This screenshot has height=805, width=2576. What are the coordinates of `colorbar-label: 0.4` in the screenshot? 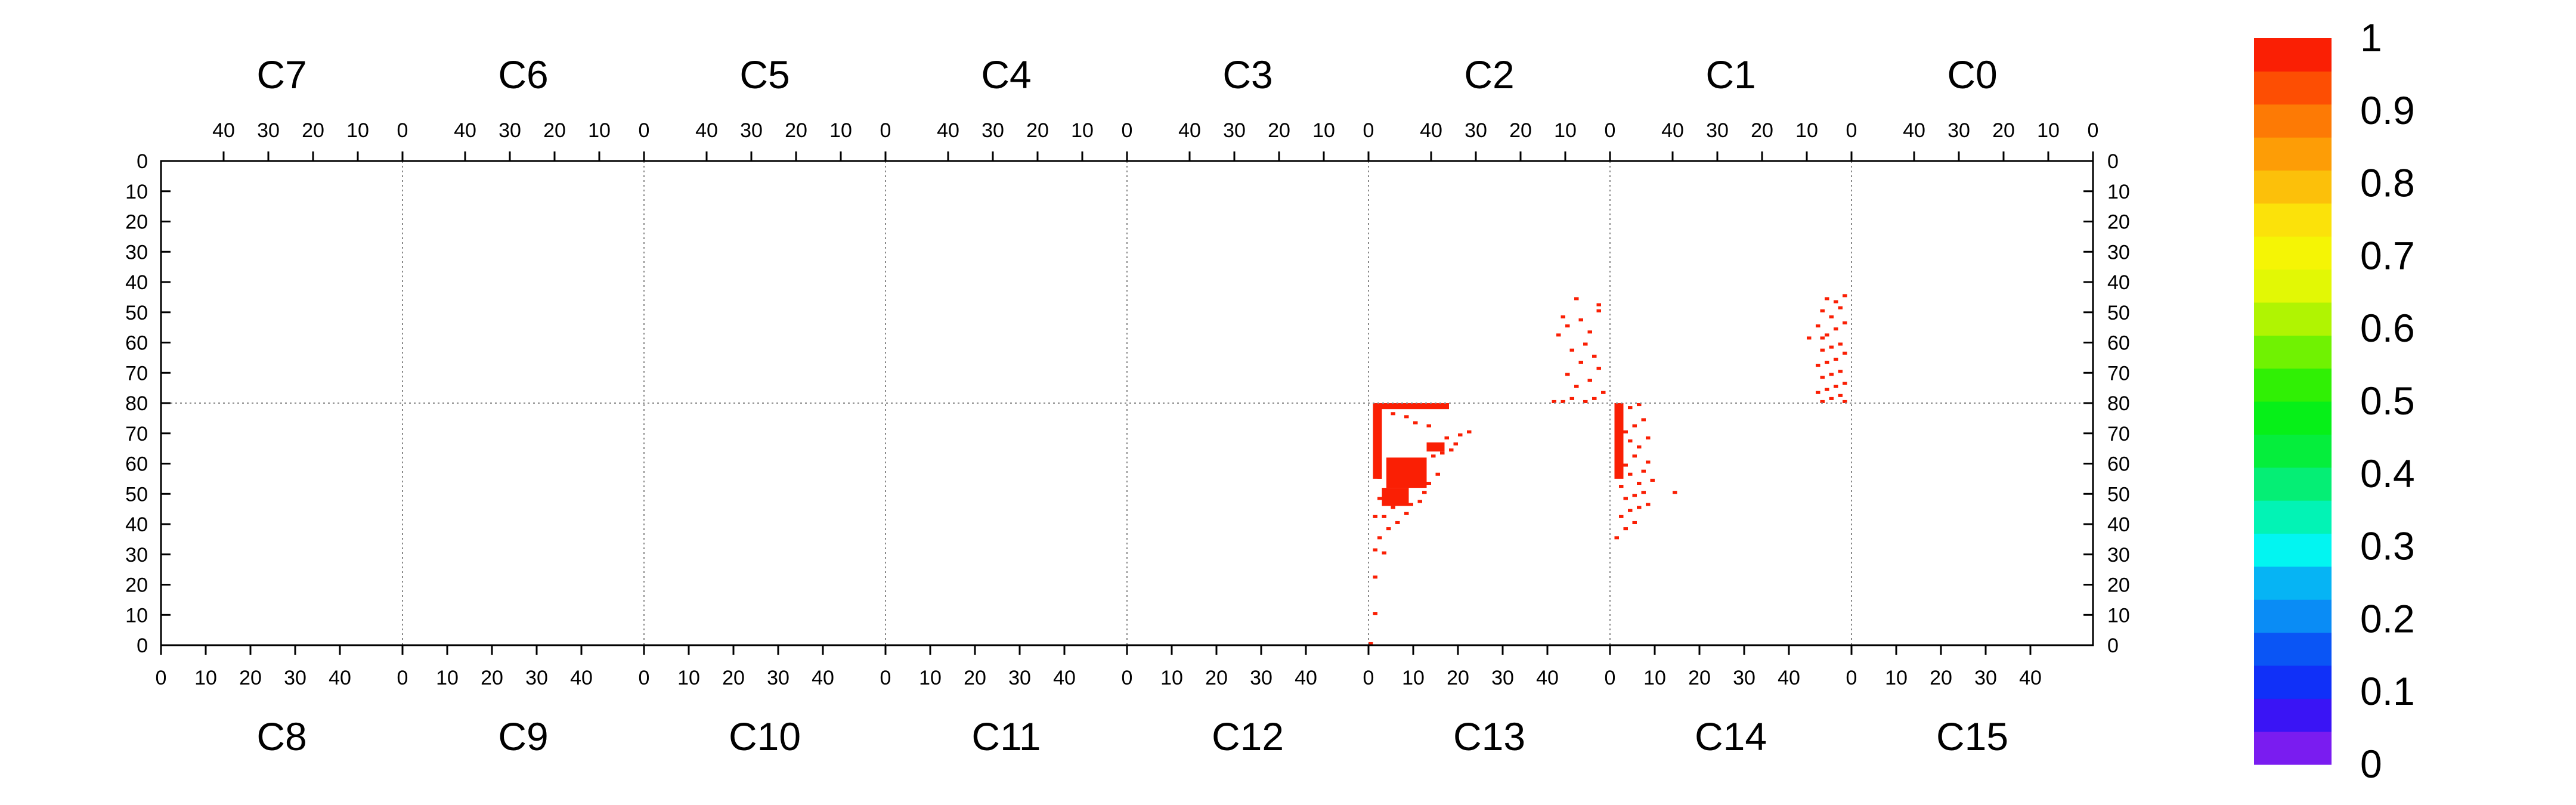 It's located at (2387, 473).